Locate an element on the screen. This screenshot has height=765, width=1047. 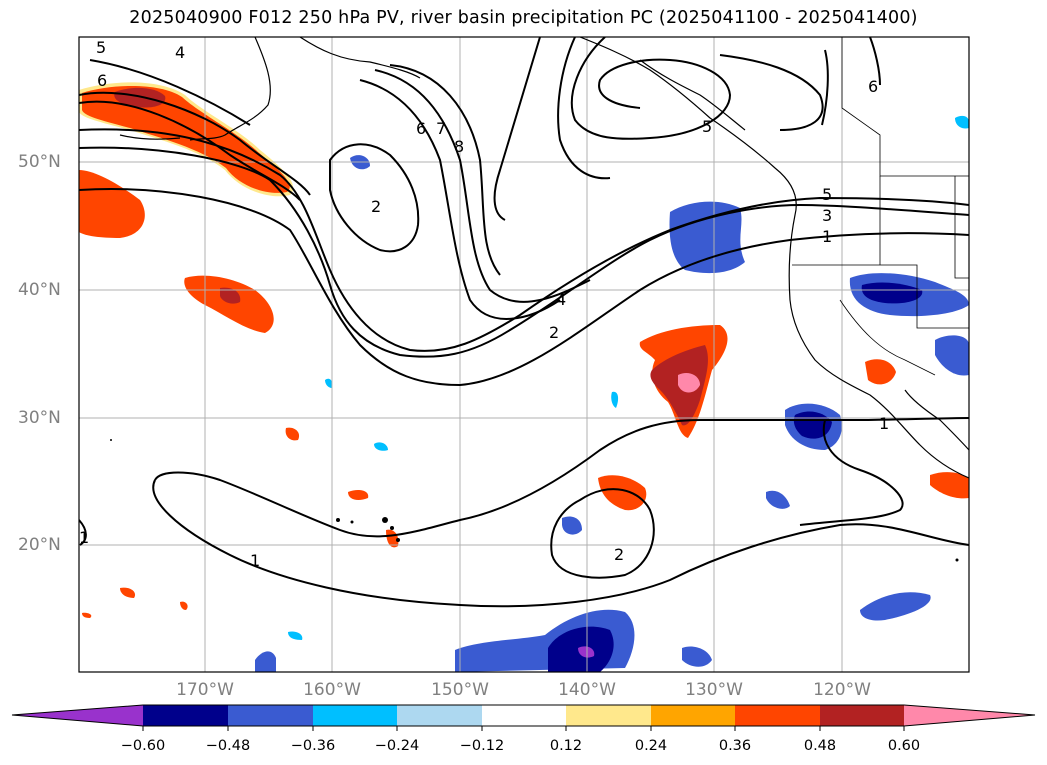
colorbar-tick: 0.24 is located at coordinates (651, 746).